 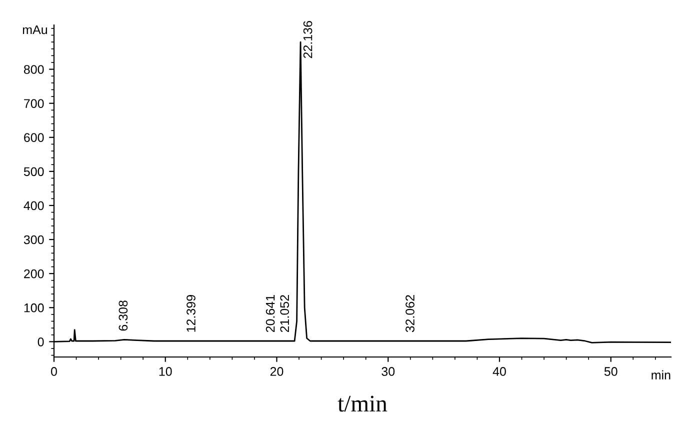 I want to click on y-axis-title: mAu, so click(x=34, y=29).